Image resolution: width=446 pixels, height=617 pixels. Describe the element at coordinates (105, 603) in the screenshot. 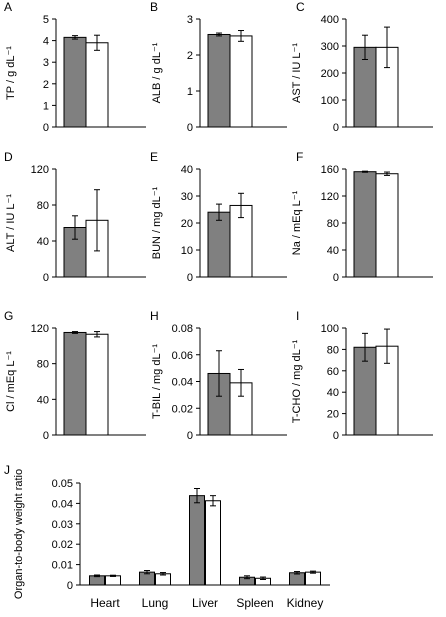

I see `x-tick-label: Heart` at that location.